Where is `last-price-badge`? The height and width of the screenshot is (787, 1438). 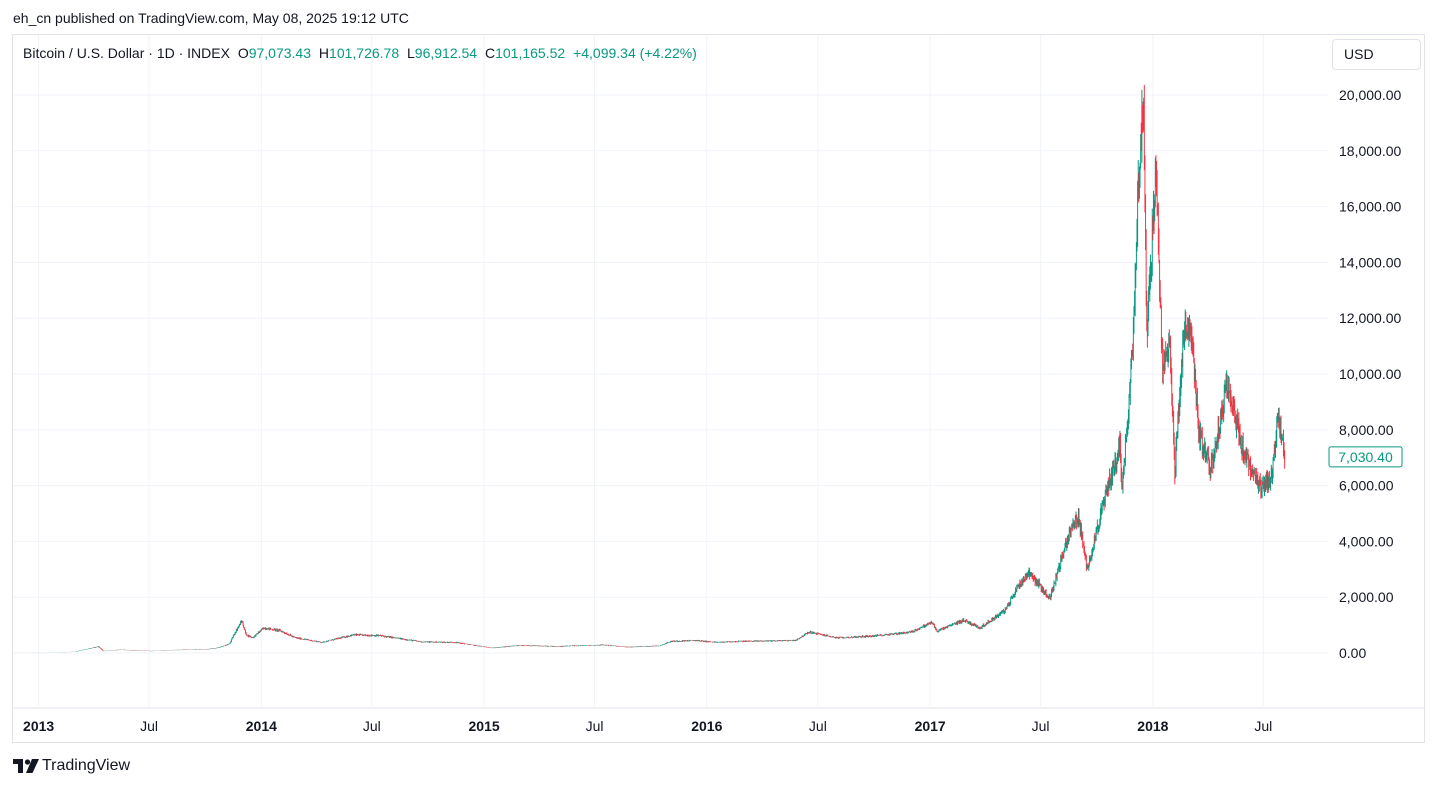
last-price-badge is located at coordinates (1365, 457).